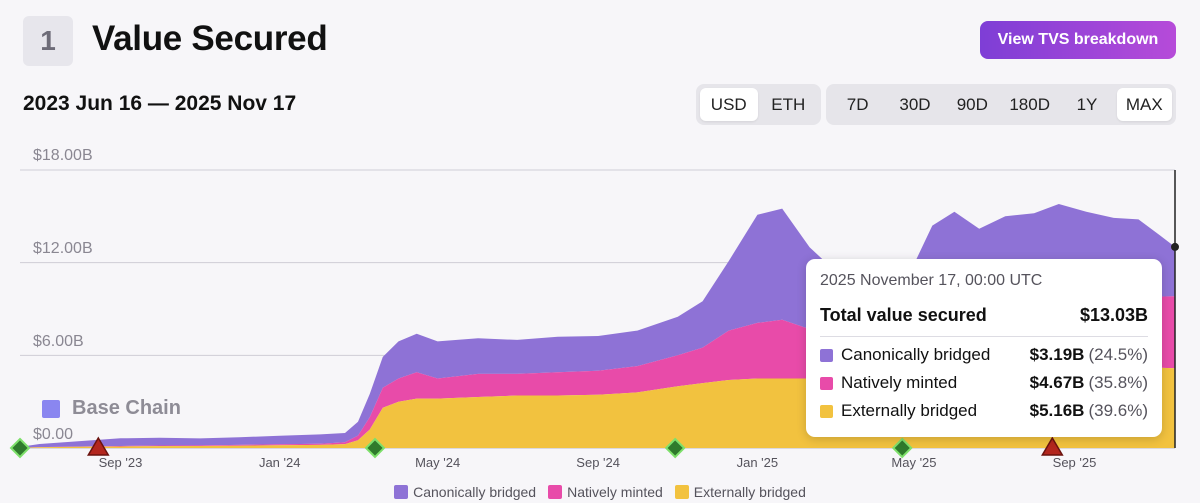 This screenshot has height=503, width=1200. I want to click on view-tvs-breakdown-button: View TVS breakdown, so click(1078, 40).